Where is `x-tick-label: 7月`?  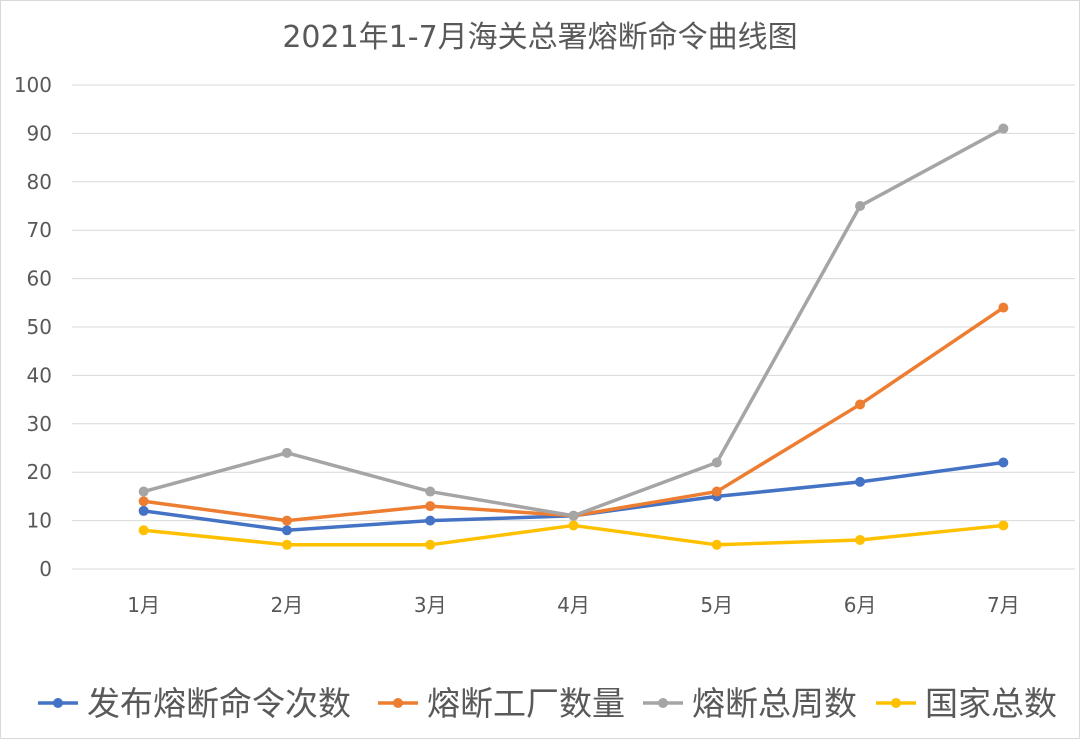
x-tick-label: 7月 is located at coordinates (1003, 605).